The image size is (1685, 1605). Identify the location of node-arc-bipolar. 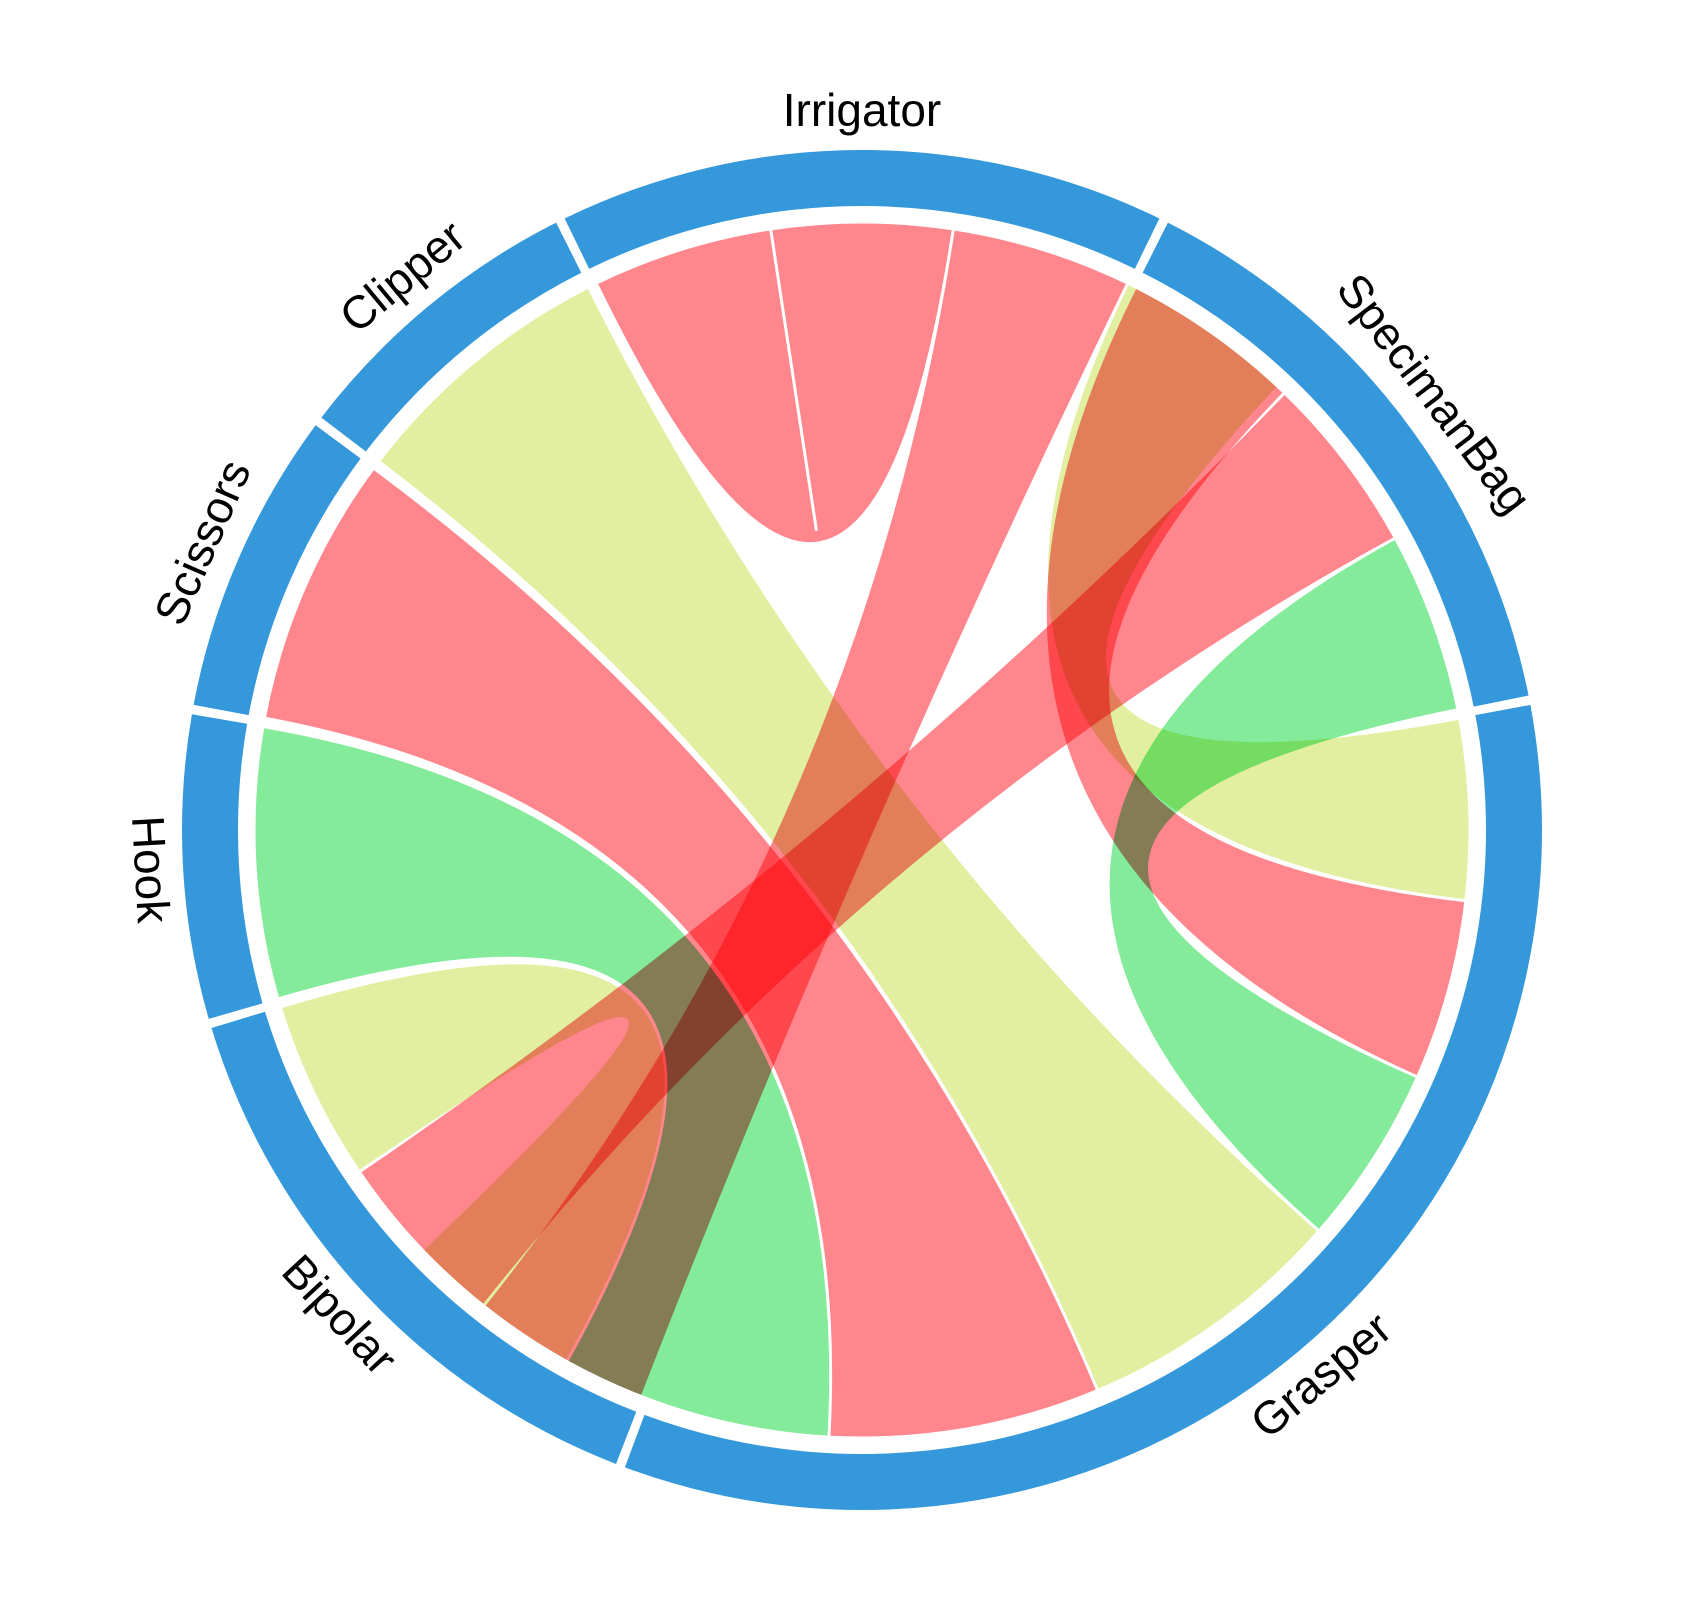
(424, 1237).